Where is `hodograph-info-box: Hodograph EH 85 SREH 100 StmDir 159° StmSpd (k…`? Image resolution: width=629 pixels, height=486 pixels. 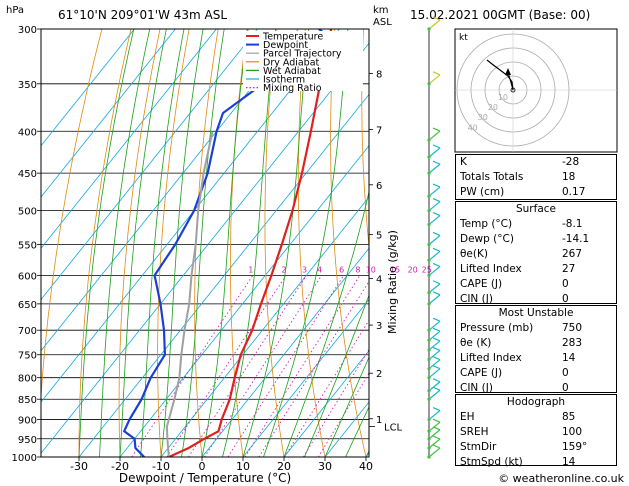 hodograph-info-box: Hodograph EH 85 SREH 100 StmDir 159° StmSpd (k… is located at coordinates (536, 431).